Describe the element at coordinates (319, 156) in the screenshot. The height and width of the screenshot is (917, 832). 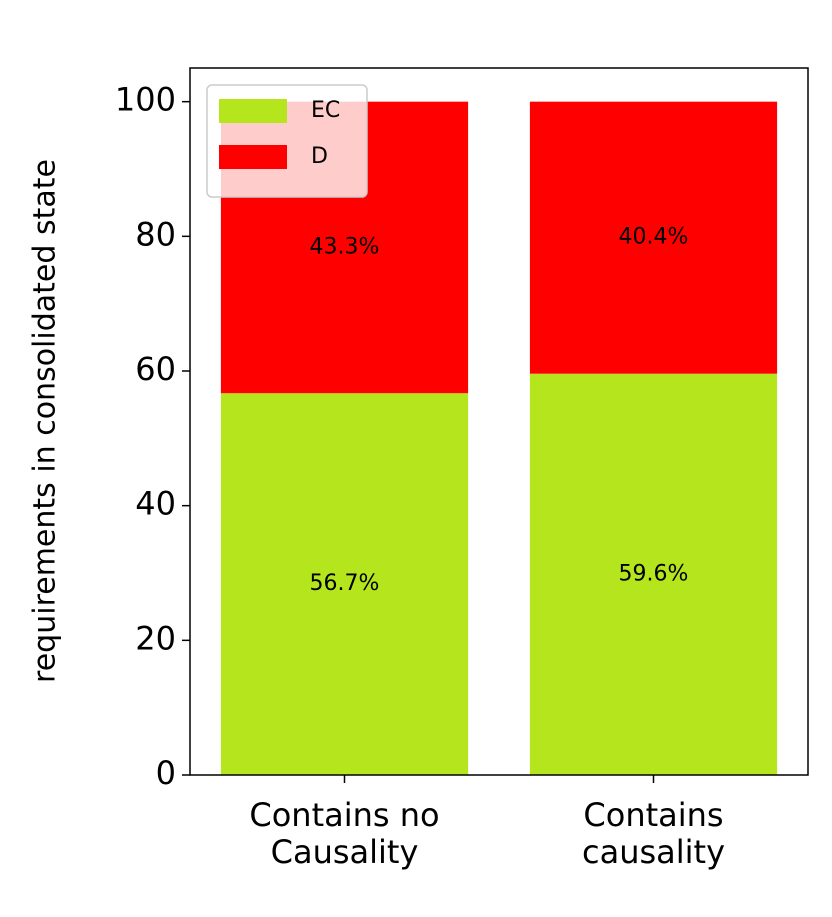
I see `legend-label: D` at that location.